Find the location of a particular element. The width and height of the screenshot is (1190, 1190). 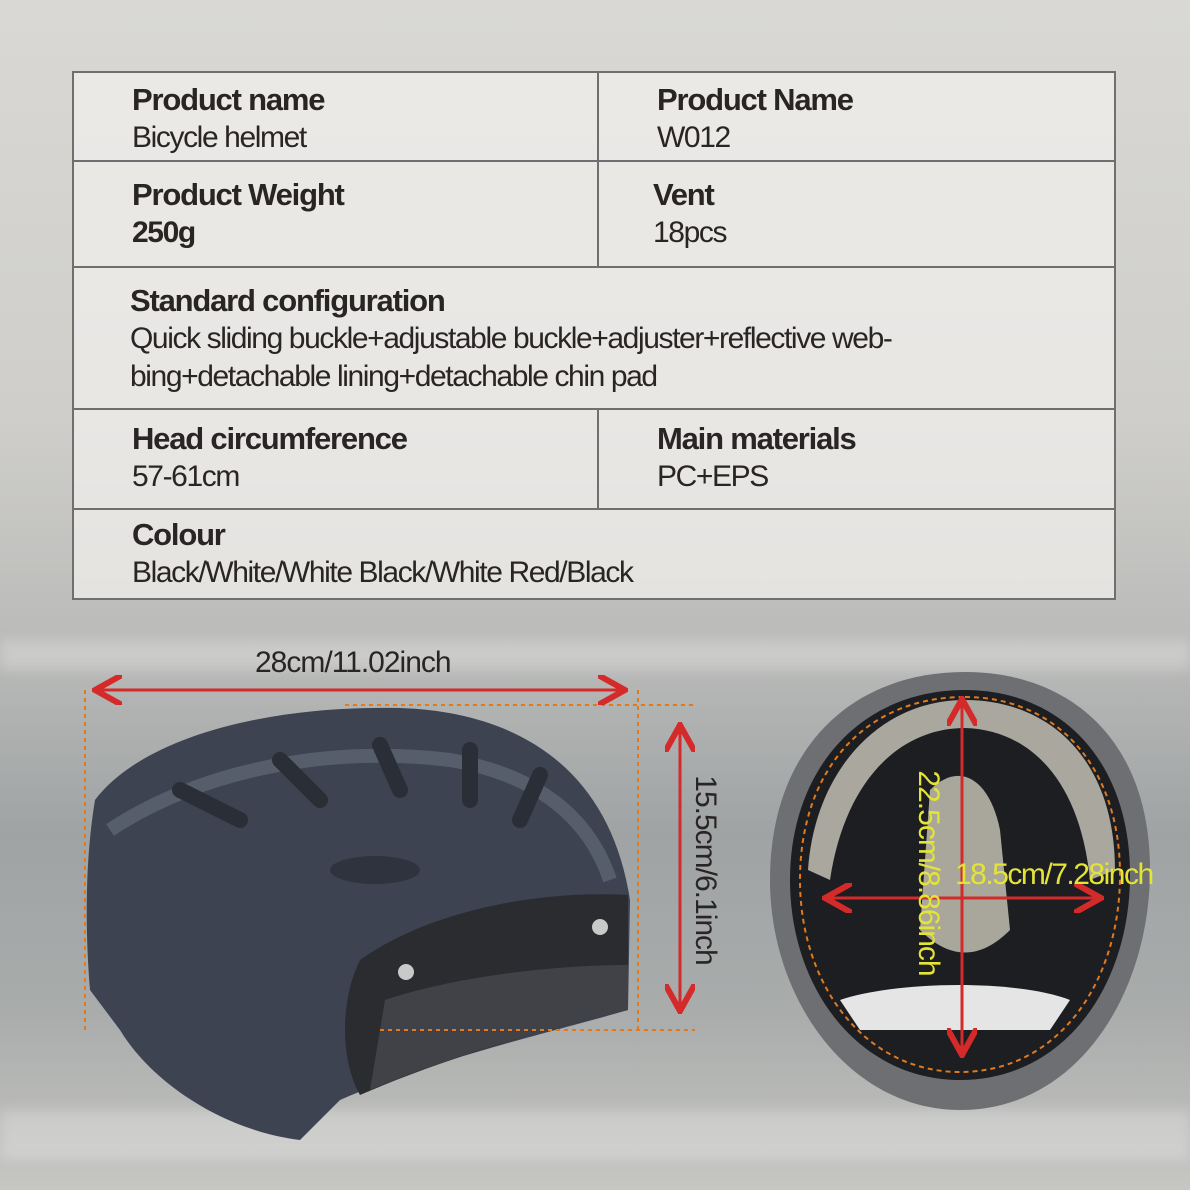

label: Colour is located at coordinates (179, 534).